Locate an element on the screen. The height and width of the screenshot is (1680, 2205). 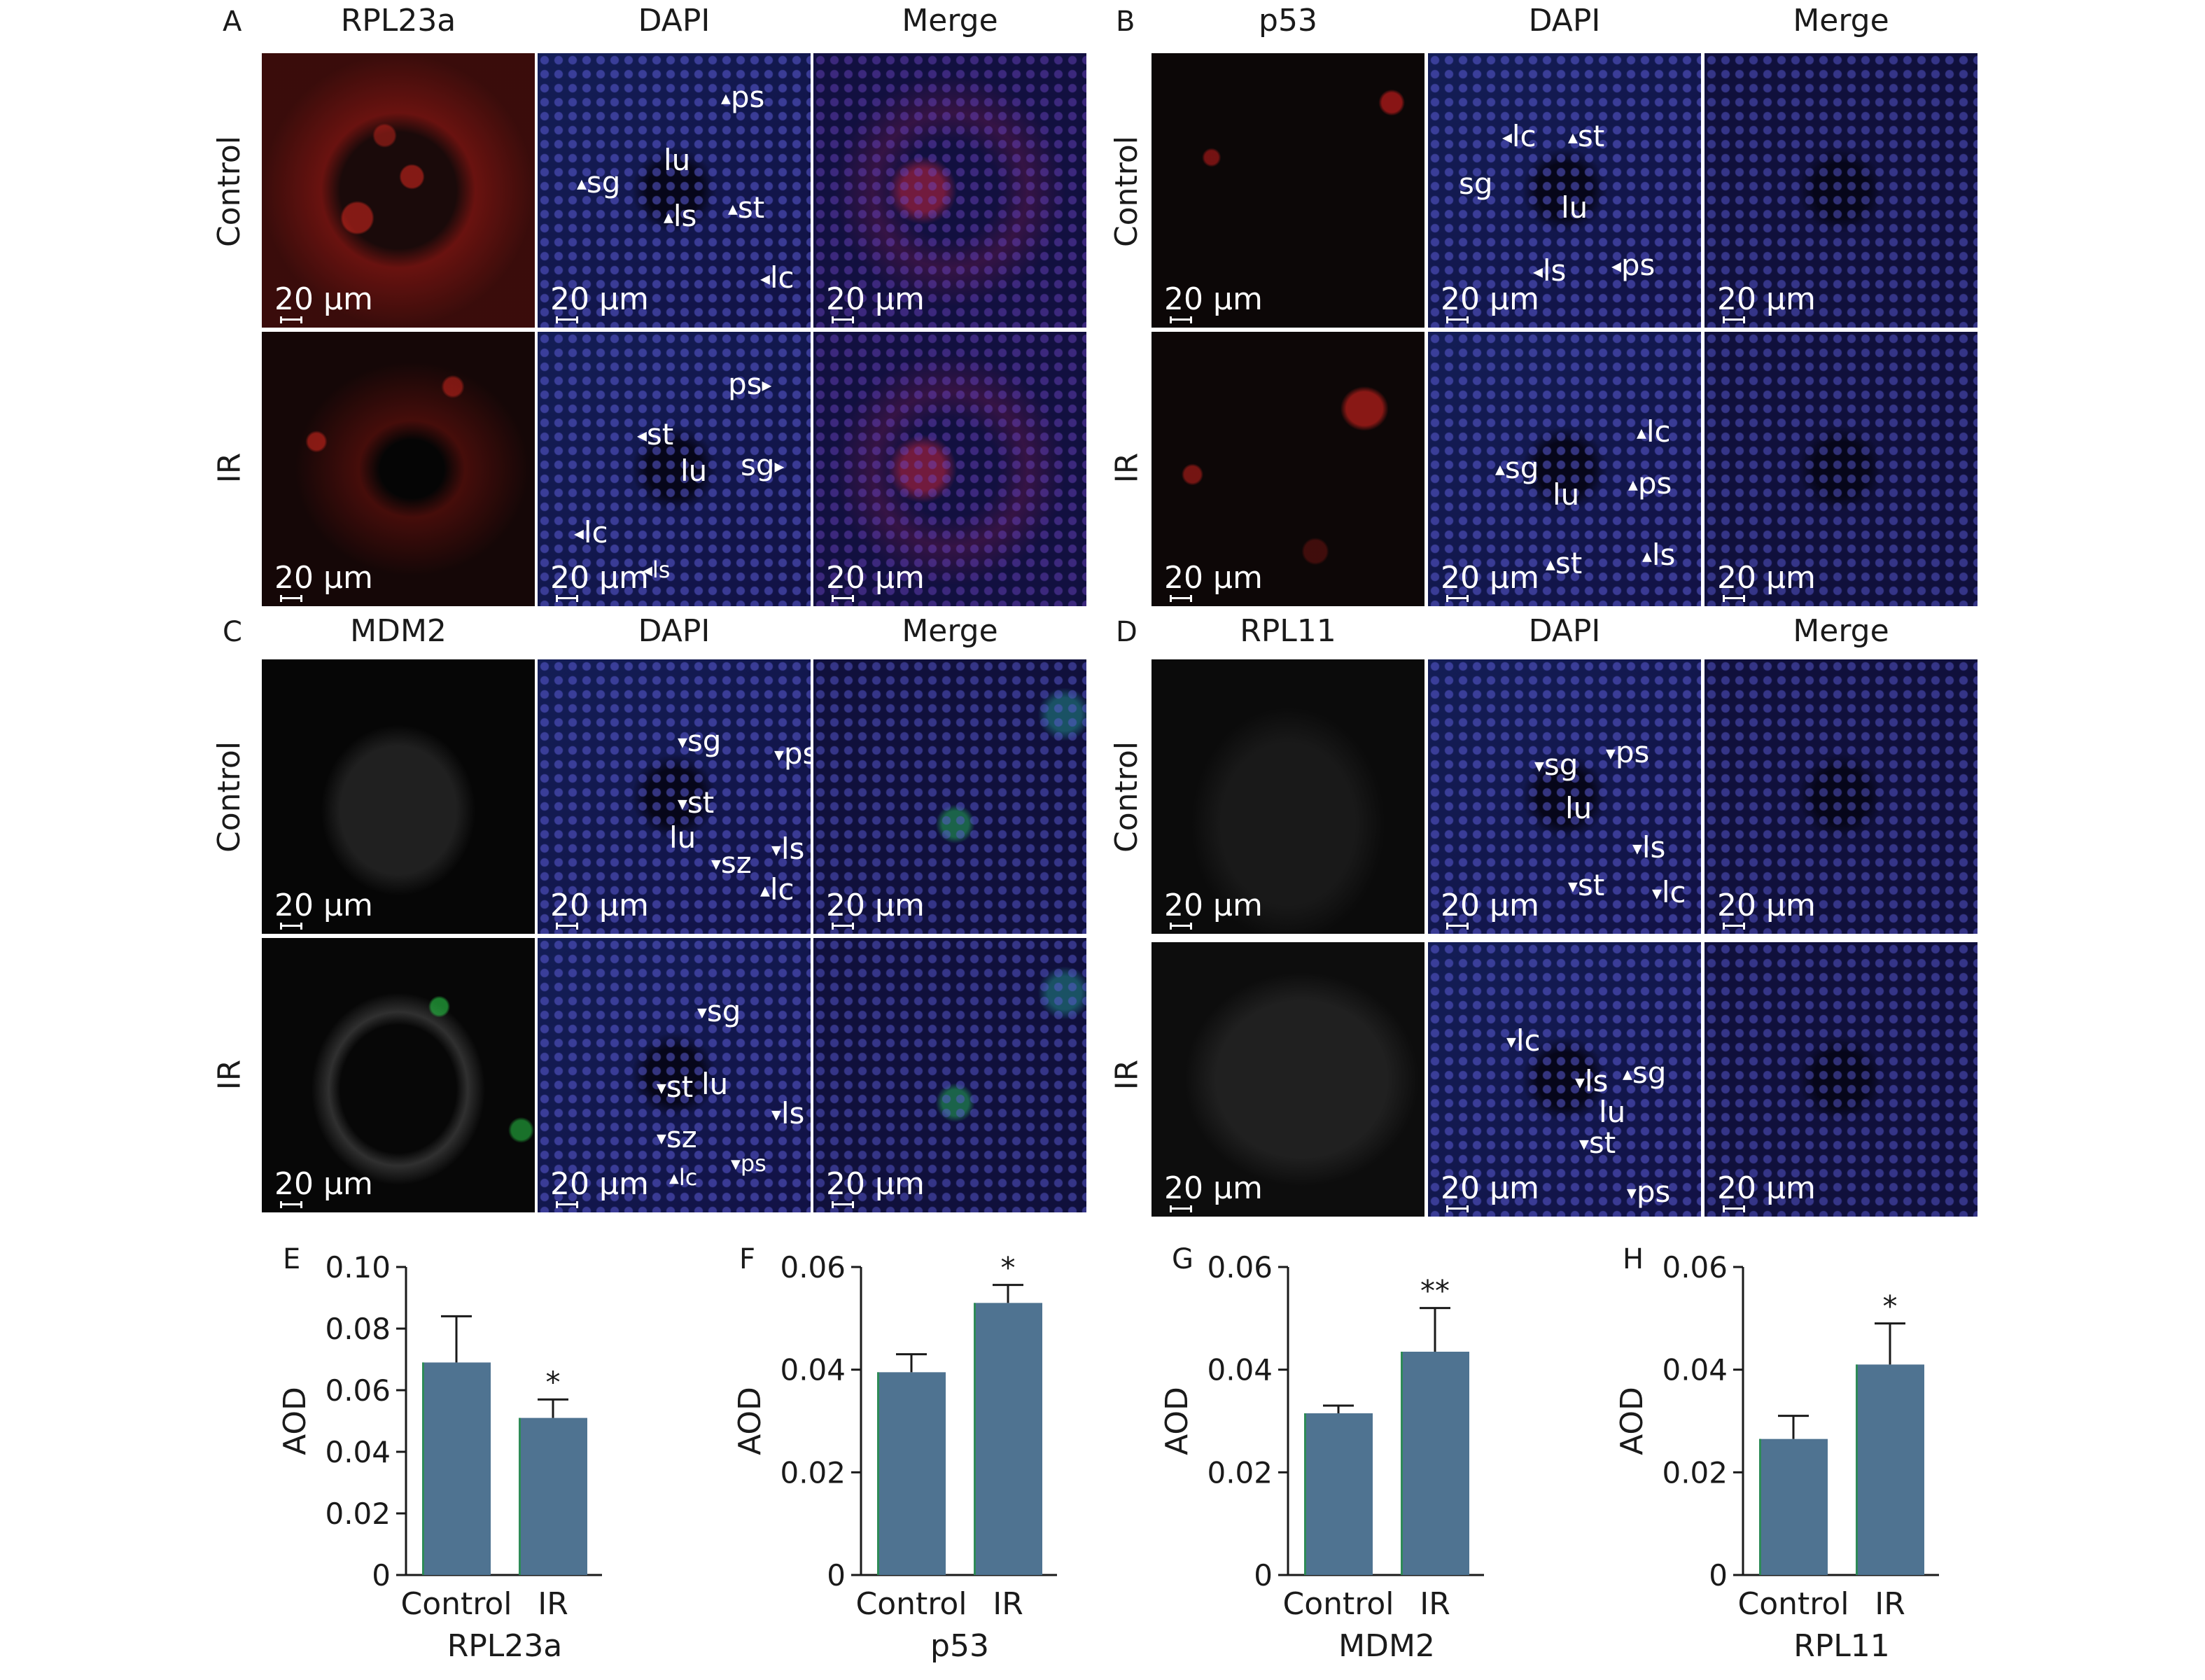
annotation-label: ◀st is located at coordinates (655, 434).